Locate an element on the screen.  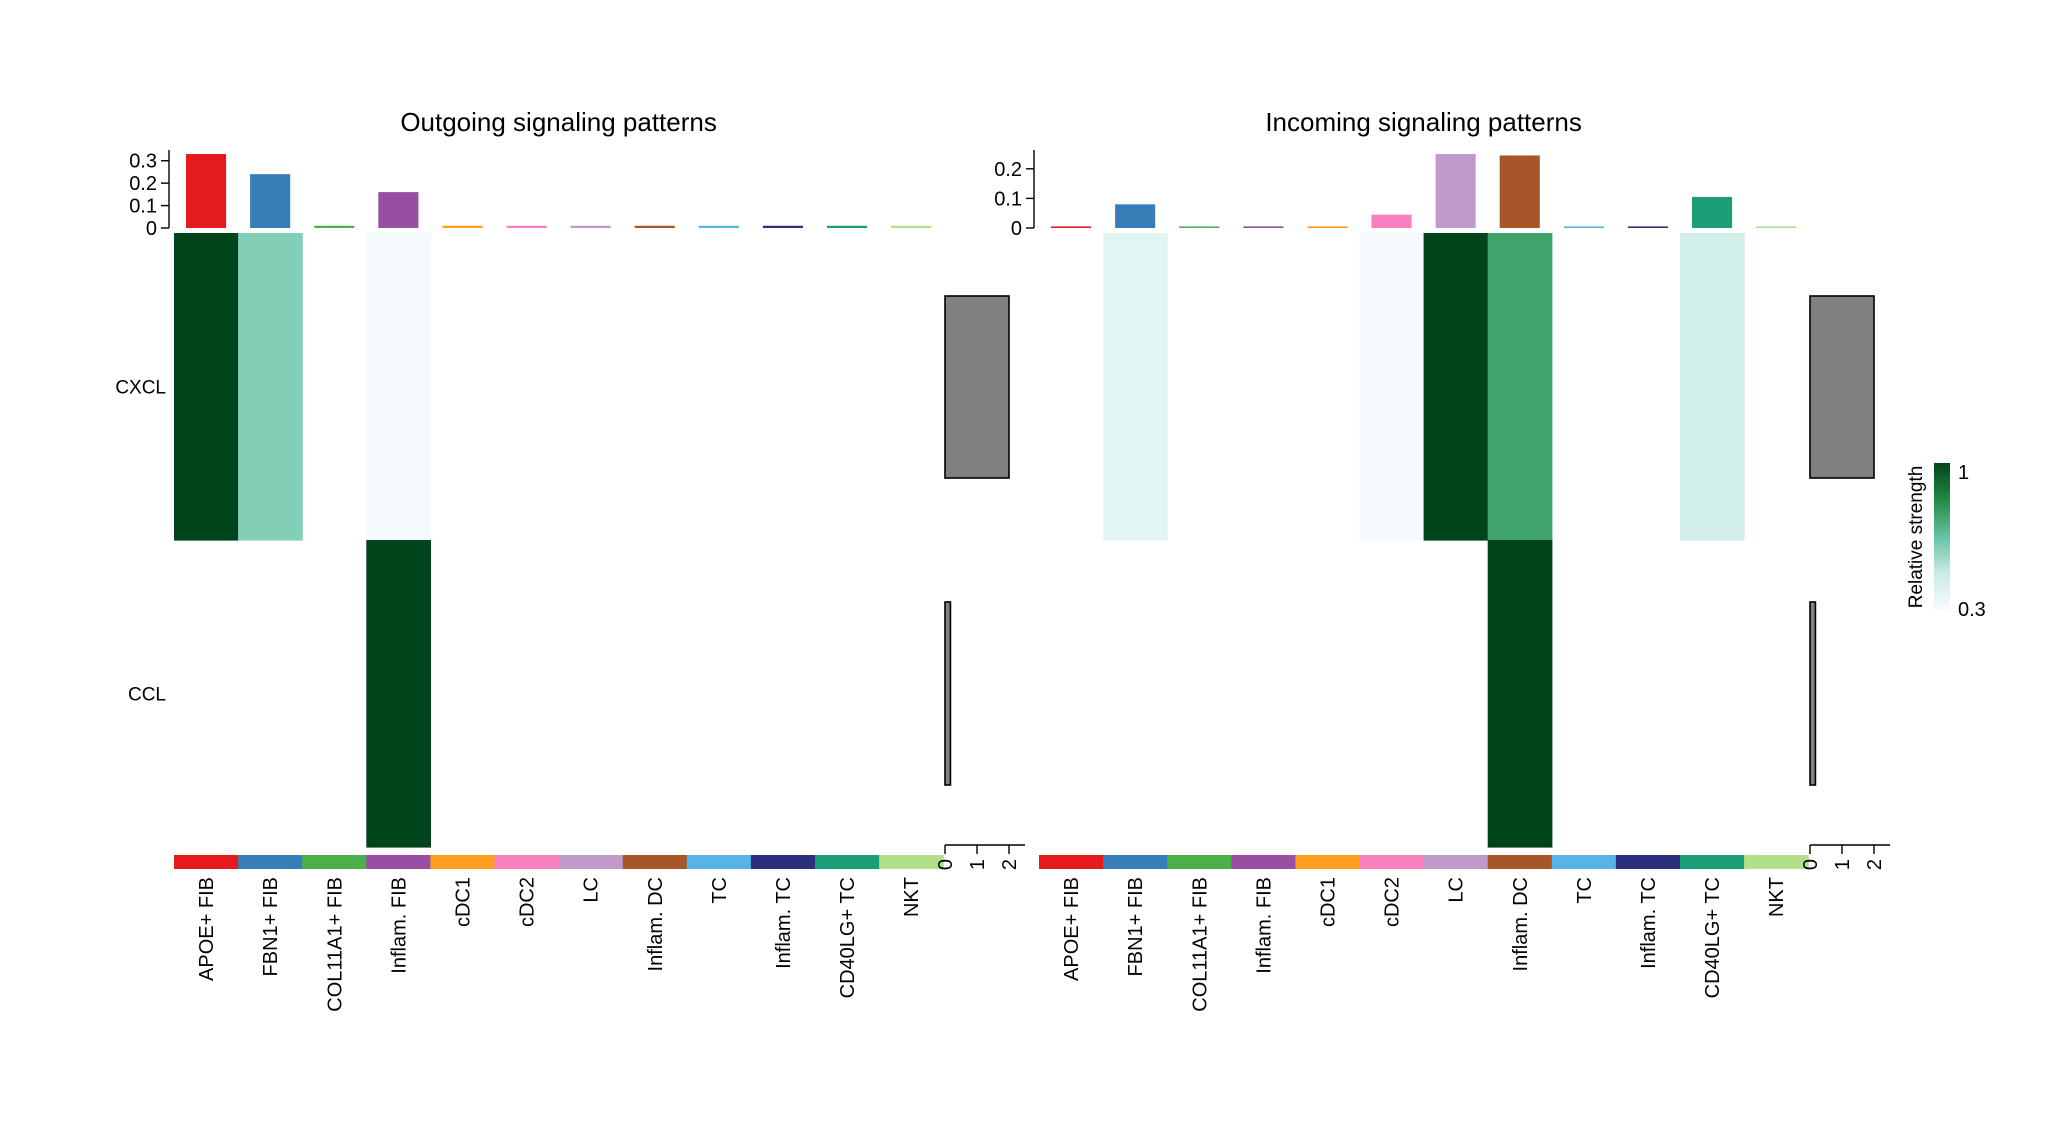
legend-min-label: 0.3 is located at coordinates (1972, 610).